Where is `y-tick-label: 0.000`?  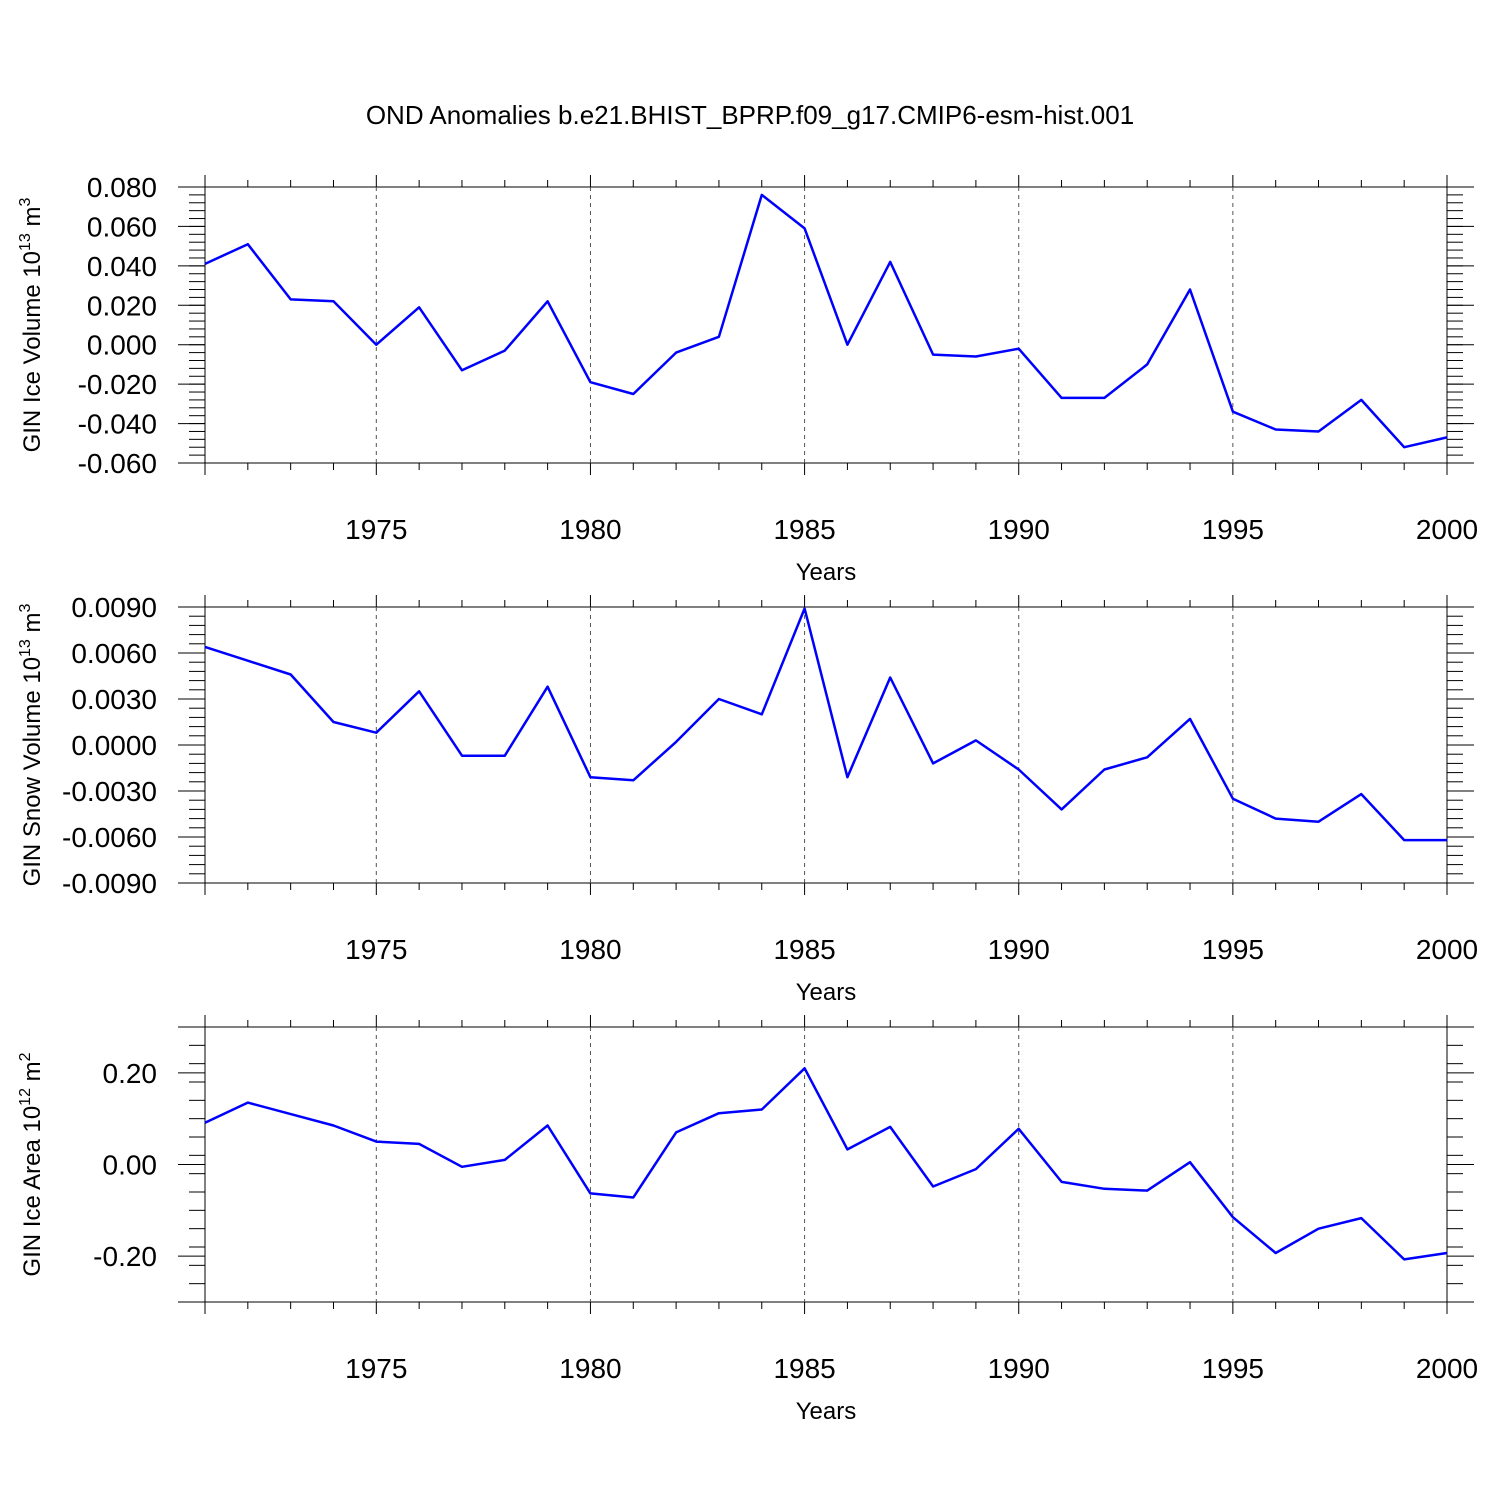
y-tick-label: 0.000 is located at coordinates (122, 345).